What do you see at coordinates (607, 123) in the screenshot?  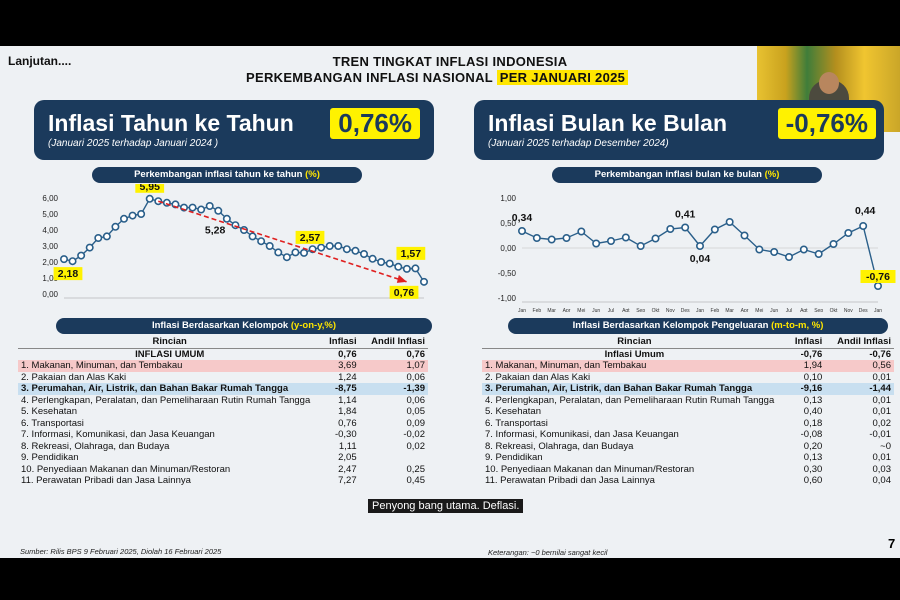 I see `mom-banner-title: Inflasi Bulan ke Bulan` at bounding box center [607, 123].